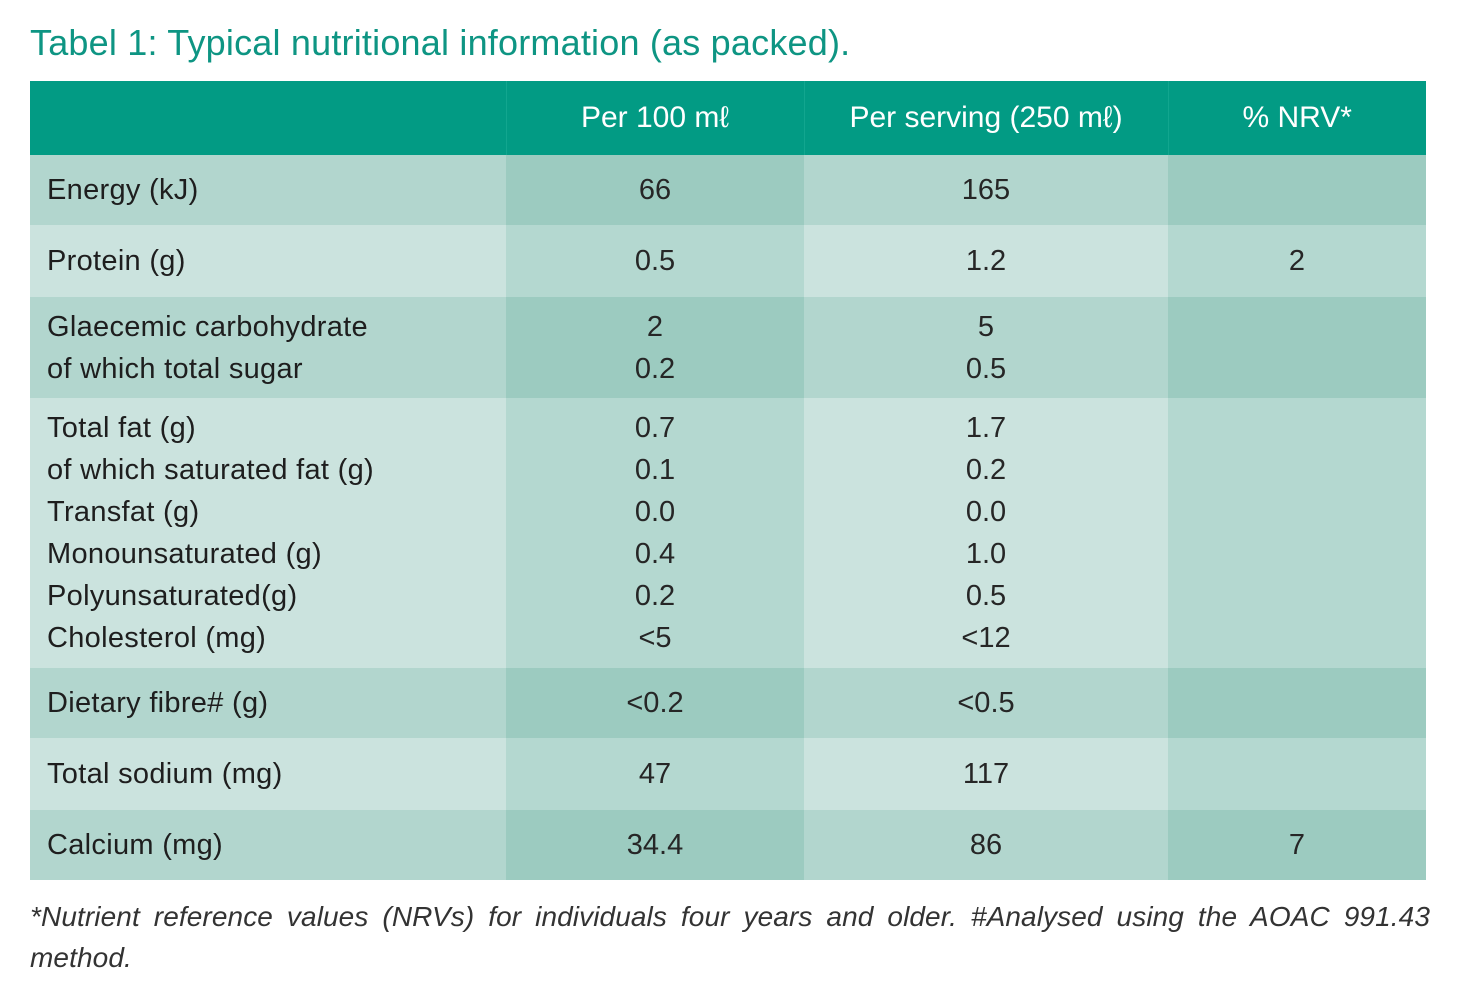 The image size is (1461, 997). Describe the element at coordinates (1297, 845) in the screenshot. I see `cell-nrv: 7` at that location.